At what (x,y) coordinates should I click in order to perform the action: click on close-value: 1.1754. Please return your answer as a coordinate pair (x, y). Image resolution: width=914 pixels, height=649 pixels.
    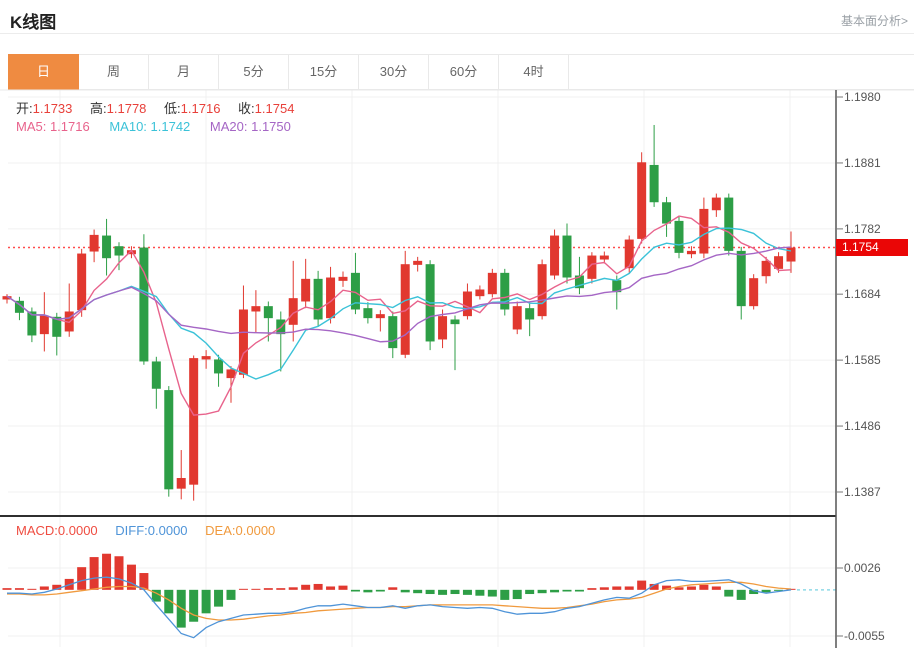
    Looking at the image, I should click on (274, 108).